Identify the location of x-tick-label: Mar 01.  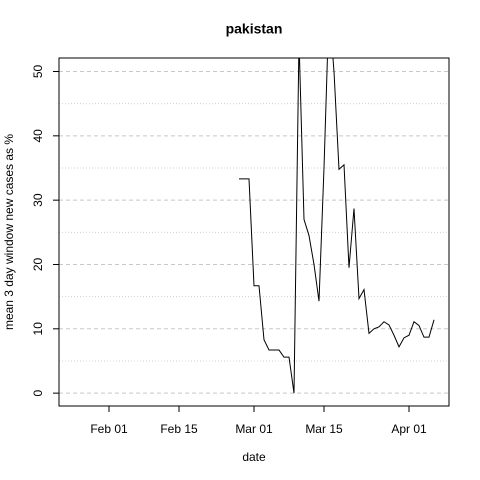
(254, 429).